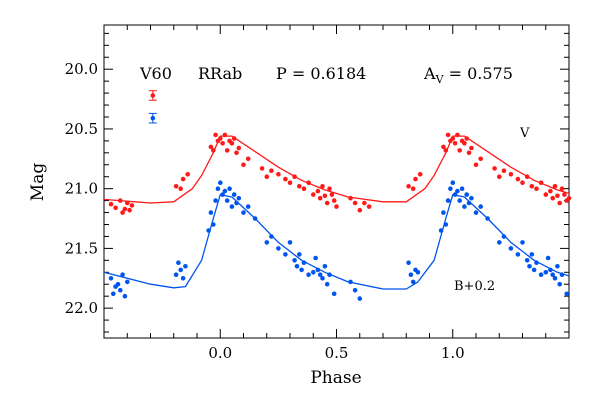 Image resolution: width=600 pixels, height=400 pixels. Describe the element at coordinates (81, 69) in the screenshot. I see `y-tick-label: 20.0` at that location.